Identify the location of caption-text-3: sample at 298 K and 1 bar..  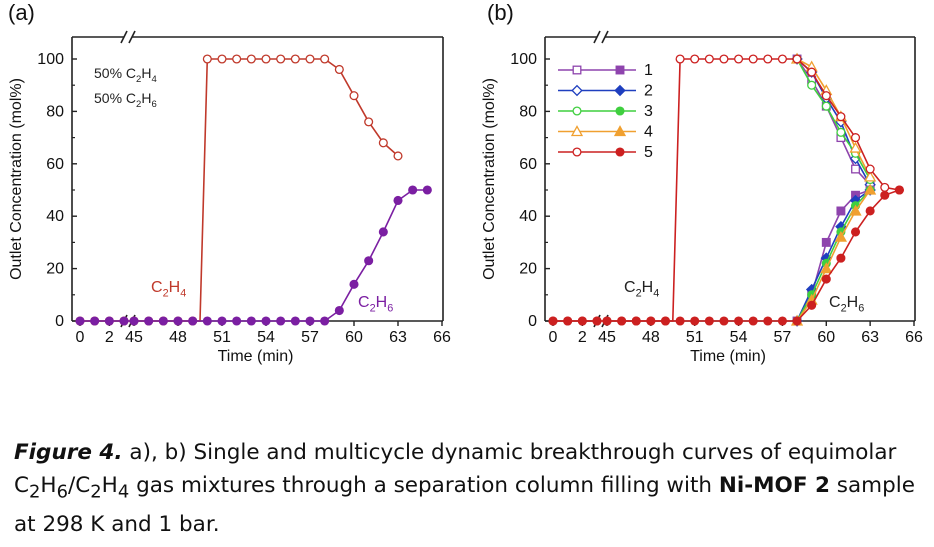
(464, 505).